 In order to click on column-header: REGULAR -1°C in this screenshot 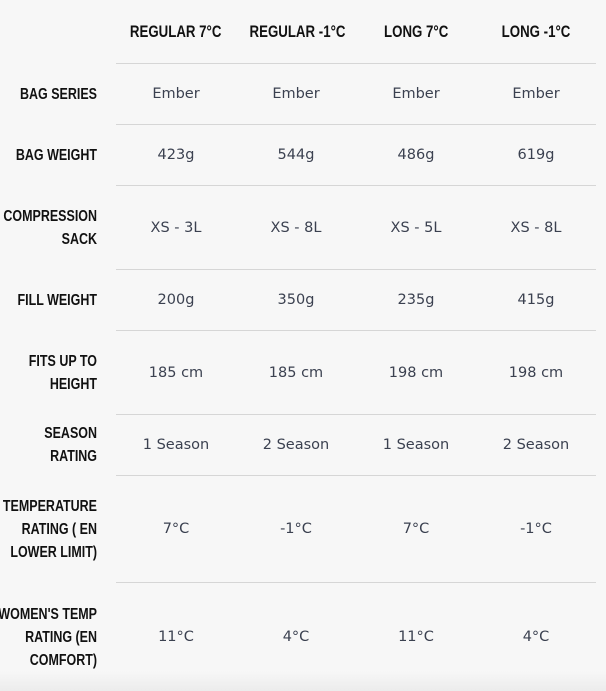, I will do `click(297, 31)`.